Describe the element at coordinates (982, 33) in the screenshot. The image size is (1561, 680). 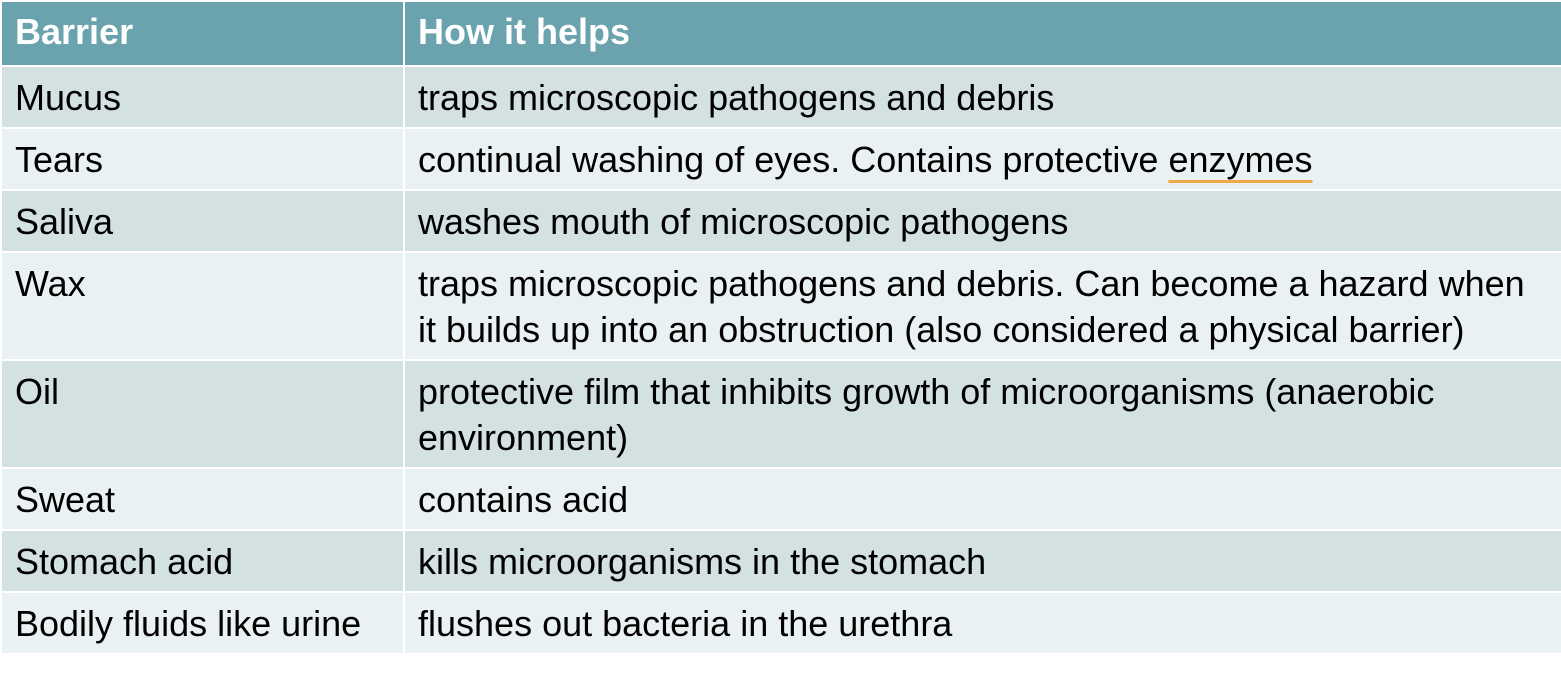
I see `header-how-it-helps: How it helps` at that location.